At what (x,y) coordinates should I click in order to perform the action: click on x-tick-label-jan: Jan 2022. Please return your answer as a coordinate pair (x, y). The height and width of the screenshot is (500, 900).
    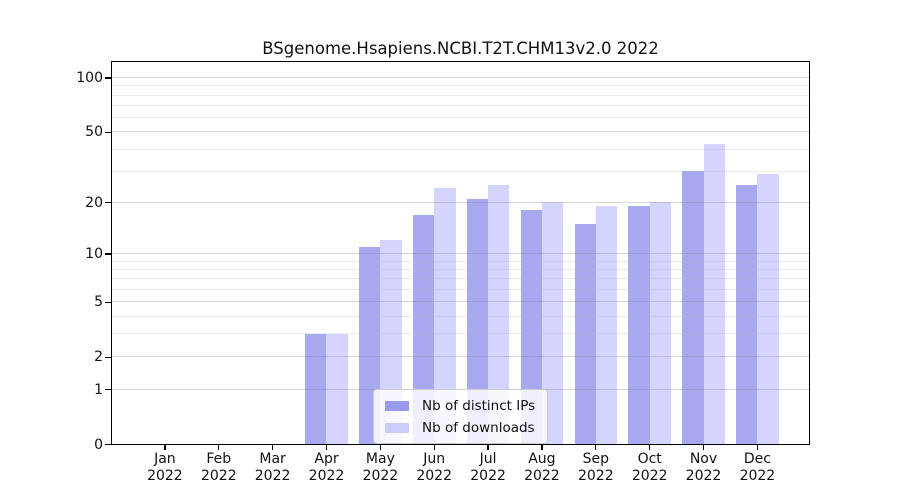
    Looking at the image, I should click on (165, 467).